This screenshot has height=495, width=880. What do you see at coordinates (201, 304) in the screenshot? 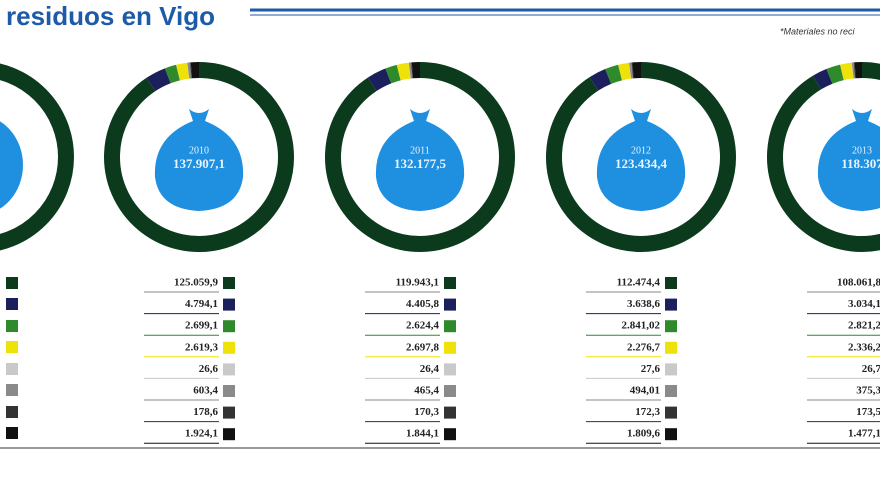
I see `value-label: 4.794,1` at bounding box center [201, 304].